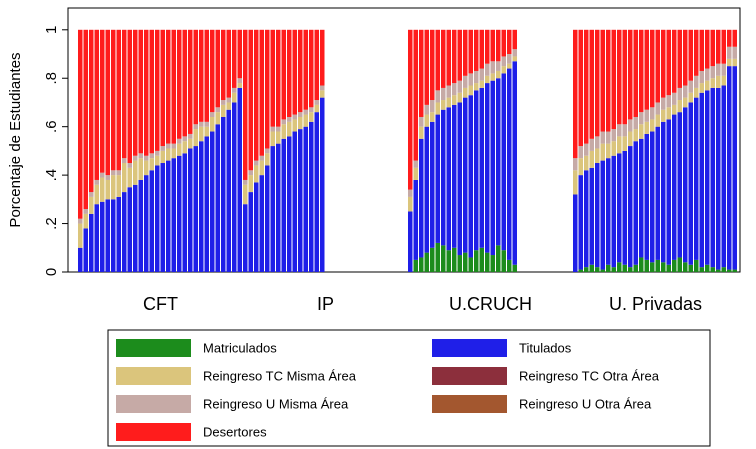 This screenshot has width=756, height=449. What do you see at coordinates (235, 431) in the screenshot?
I see `legend-label: Desertores` at bounding box center [235, 431].